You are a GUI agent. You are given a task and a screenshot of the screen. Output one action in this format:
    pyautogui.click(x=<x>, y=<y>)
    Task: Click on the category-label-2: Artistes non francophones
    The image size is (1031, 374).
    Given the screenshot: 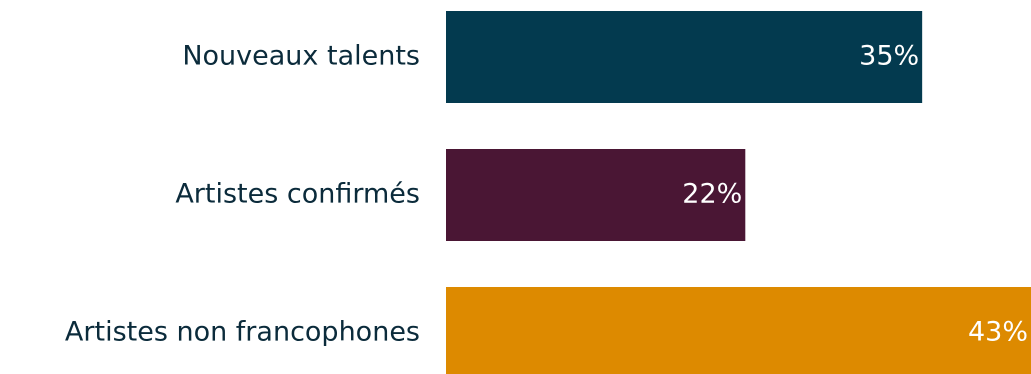 What is the action you would take?
    pyautogui.click(x=242, y=332)
    